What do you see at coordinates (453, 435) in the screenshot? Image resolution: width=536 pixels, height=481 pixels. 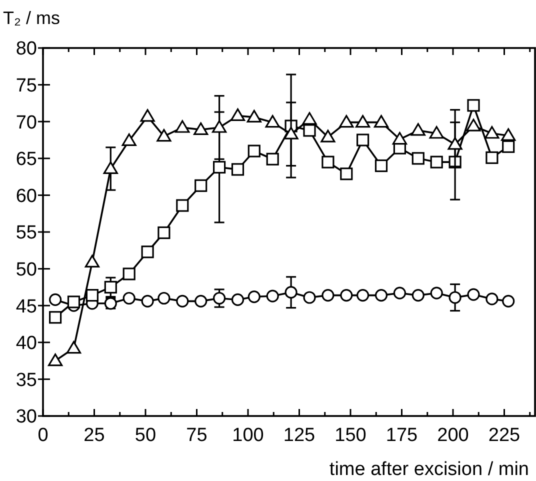 I see `x-tick-label: 200` at bounding box center [453, 435].